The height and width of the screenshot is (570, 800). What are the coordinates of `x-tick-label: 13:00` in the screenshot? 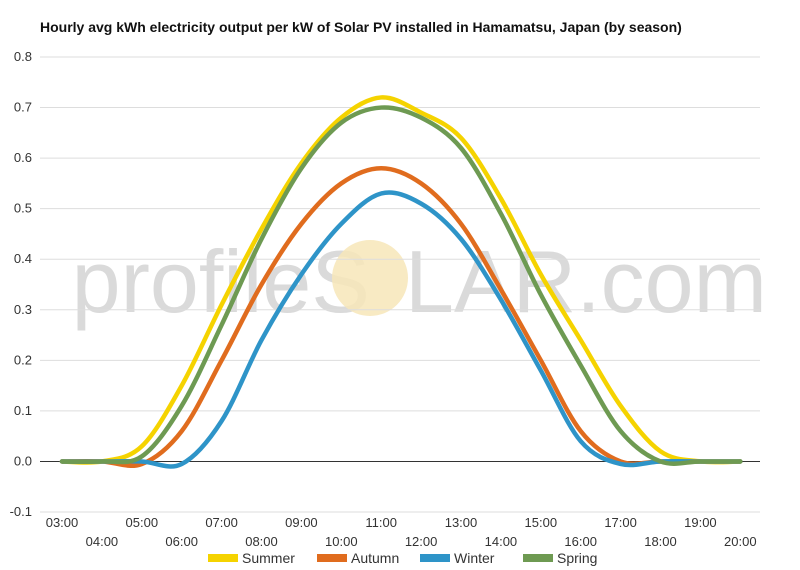 It's located at (461, 522).